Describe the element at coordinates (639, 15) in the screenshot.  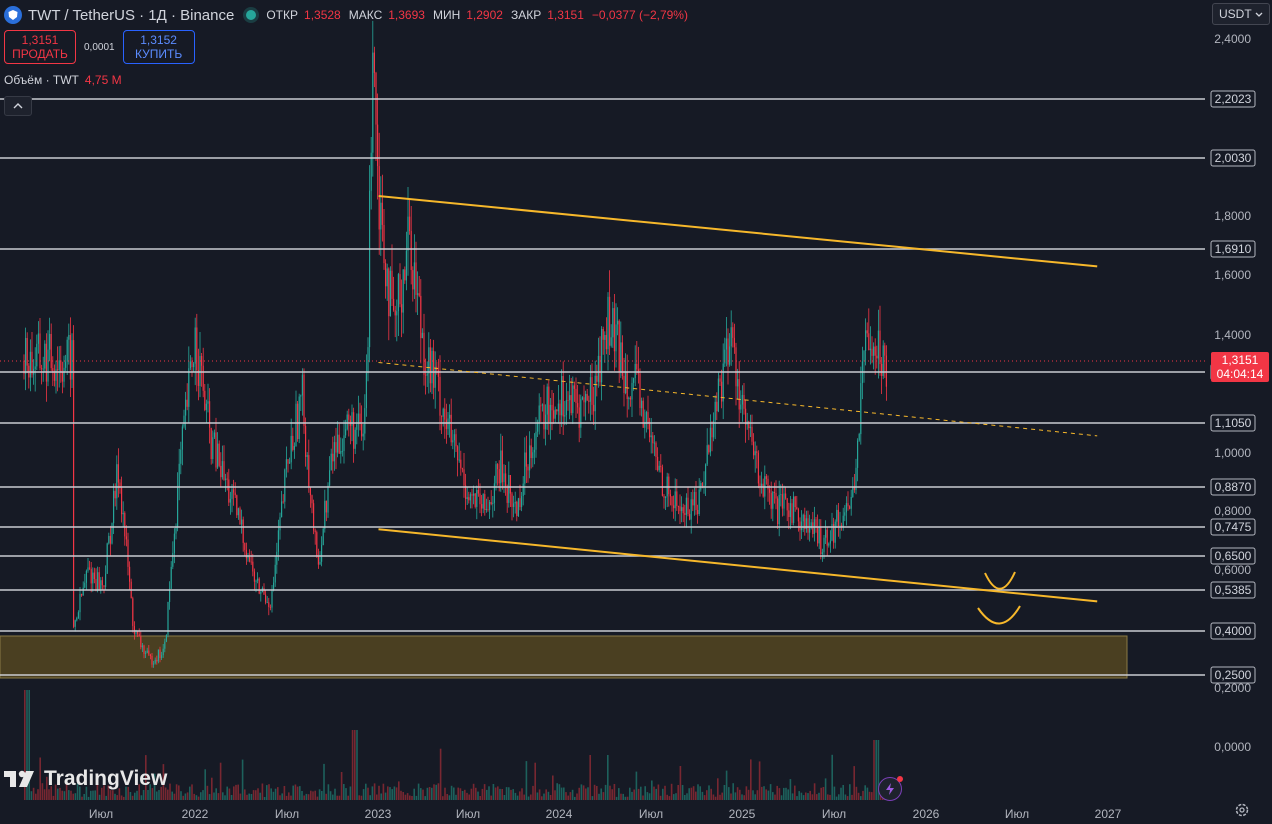
I see `change-value: −0,0377 (−2,79%)` at that location.